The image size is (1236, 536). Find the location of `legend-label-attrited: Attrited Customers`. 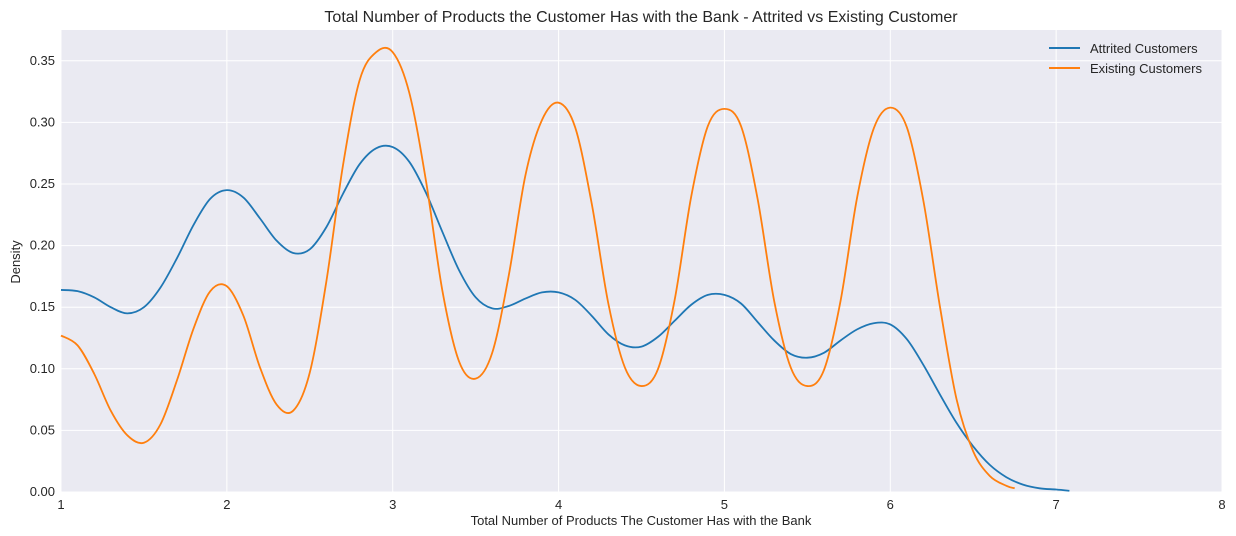

legend-label-attrited: Attrited Customers is located at coordinates (1144, 48).